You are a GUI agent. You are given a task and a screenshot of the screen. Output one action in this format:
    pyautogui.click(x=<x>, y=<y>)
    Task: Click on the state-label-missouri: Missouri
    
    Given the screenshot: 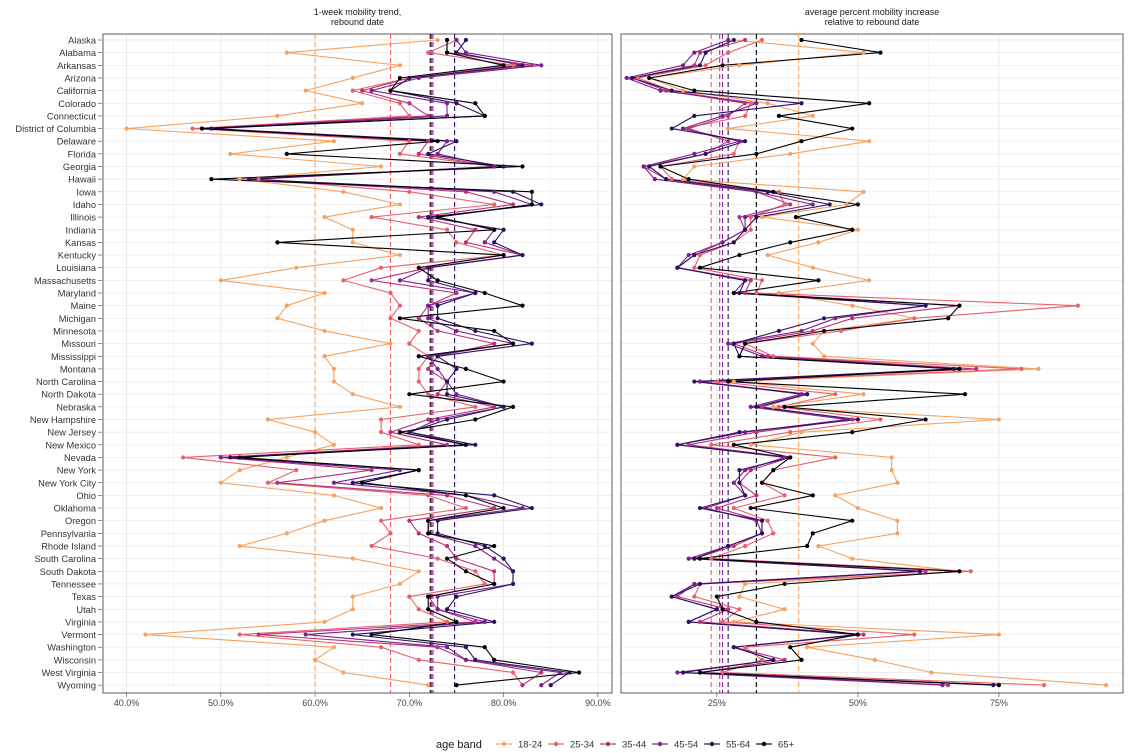 What is the action you would take?
    pyautogui.click(x=78, y=344)
    